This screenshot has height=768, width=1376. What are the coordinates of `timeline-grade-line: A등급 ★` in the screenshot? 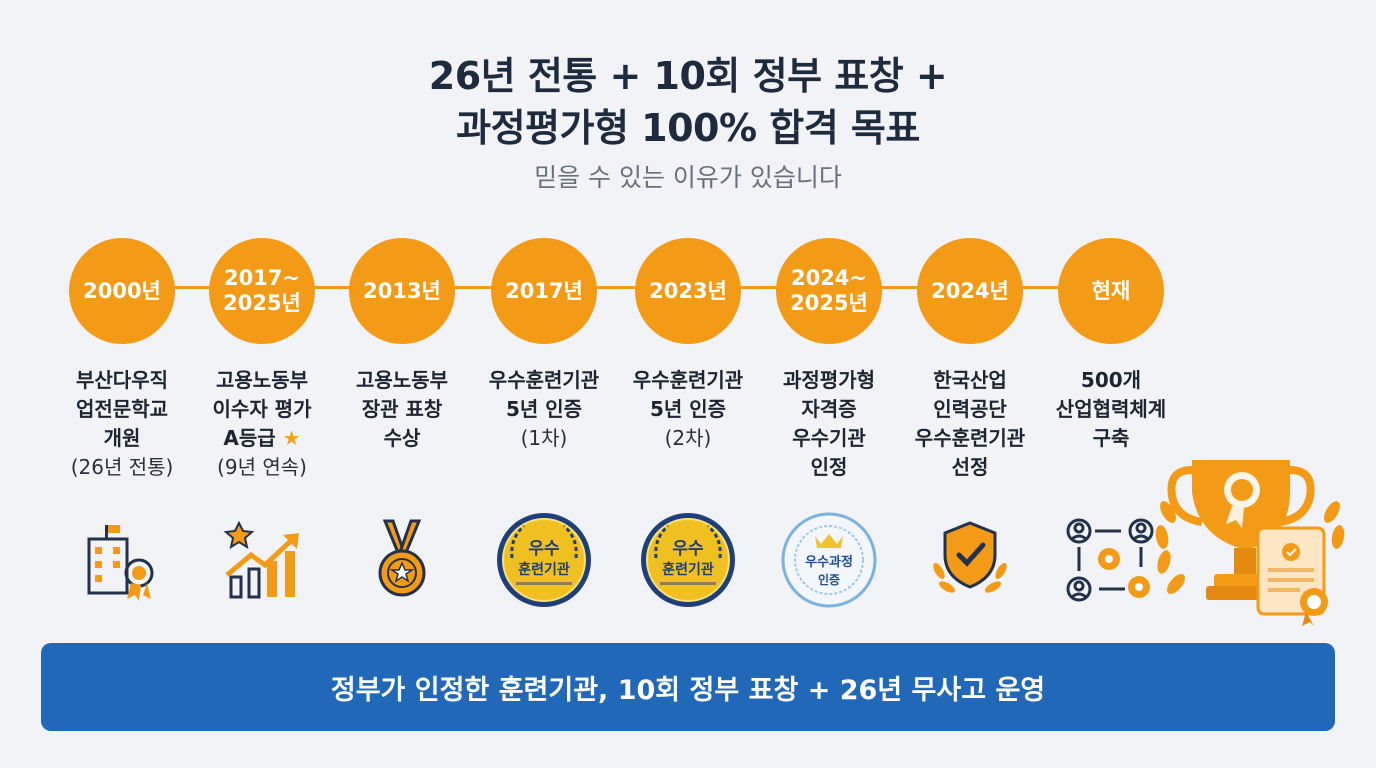 It's located at (262, 438).